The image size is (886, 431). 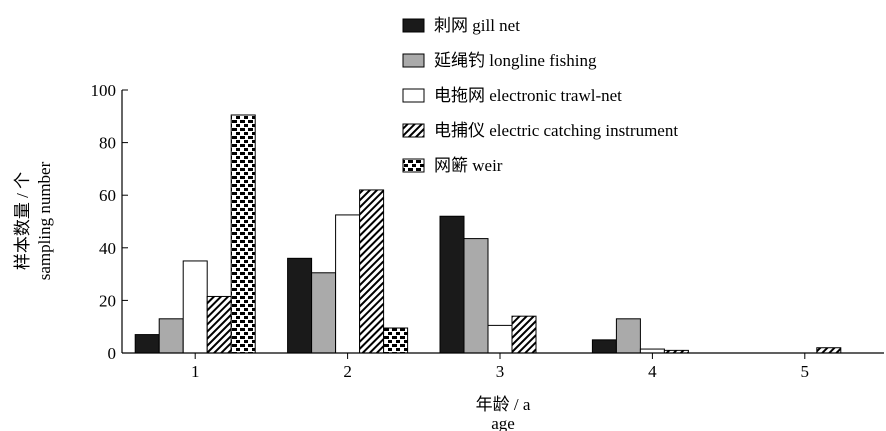 I want to click on x-tick-label: 1, so click(x=195, y=371).